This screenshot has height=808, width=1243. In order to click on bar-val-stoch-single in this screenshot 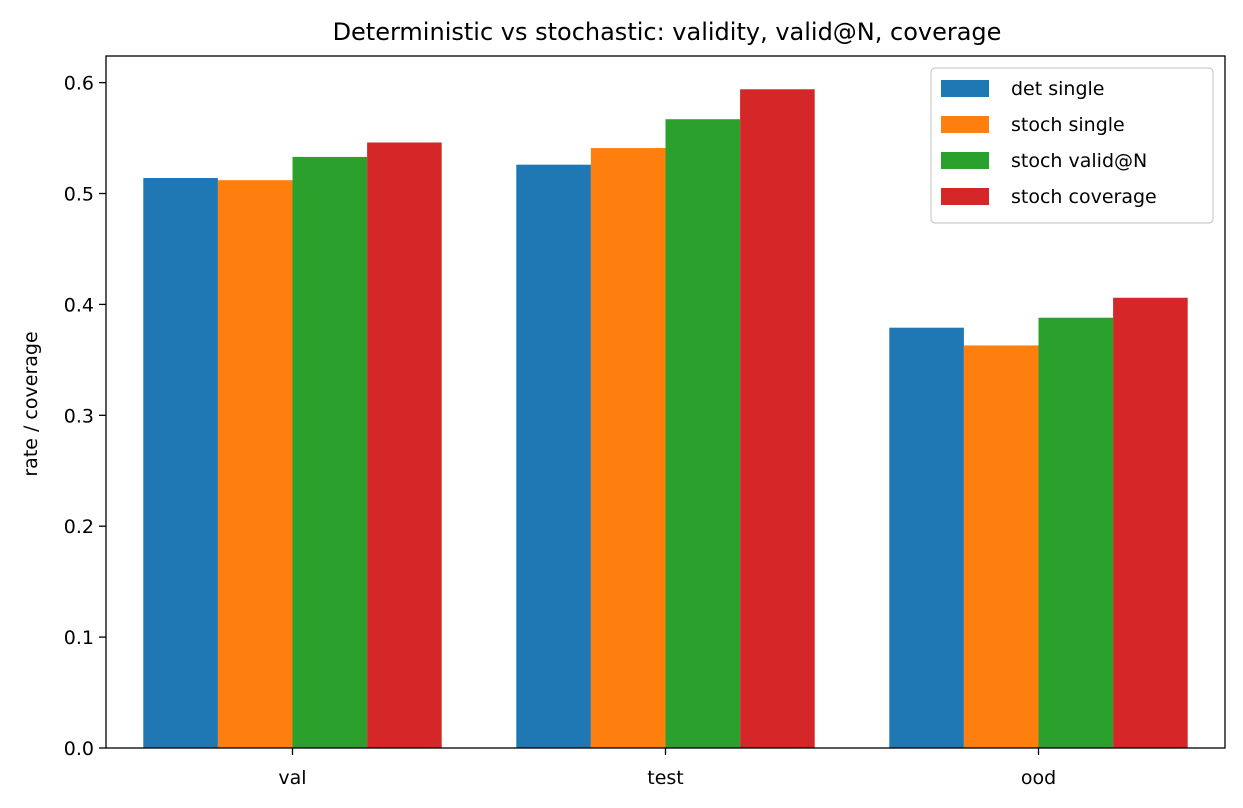, I will do `click(255, 464)`.